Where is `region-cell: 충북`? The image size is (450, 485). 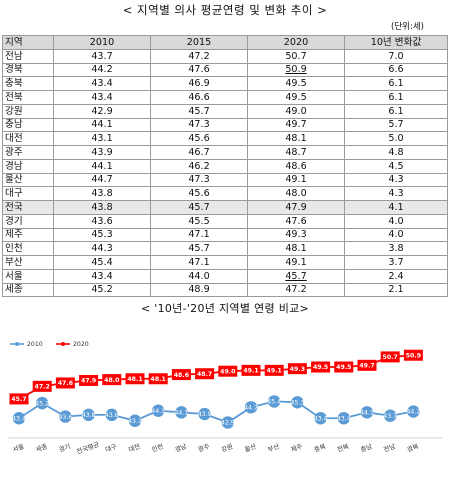 region-cell: 충북 is located at coordinates (28, 83).